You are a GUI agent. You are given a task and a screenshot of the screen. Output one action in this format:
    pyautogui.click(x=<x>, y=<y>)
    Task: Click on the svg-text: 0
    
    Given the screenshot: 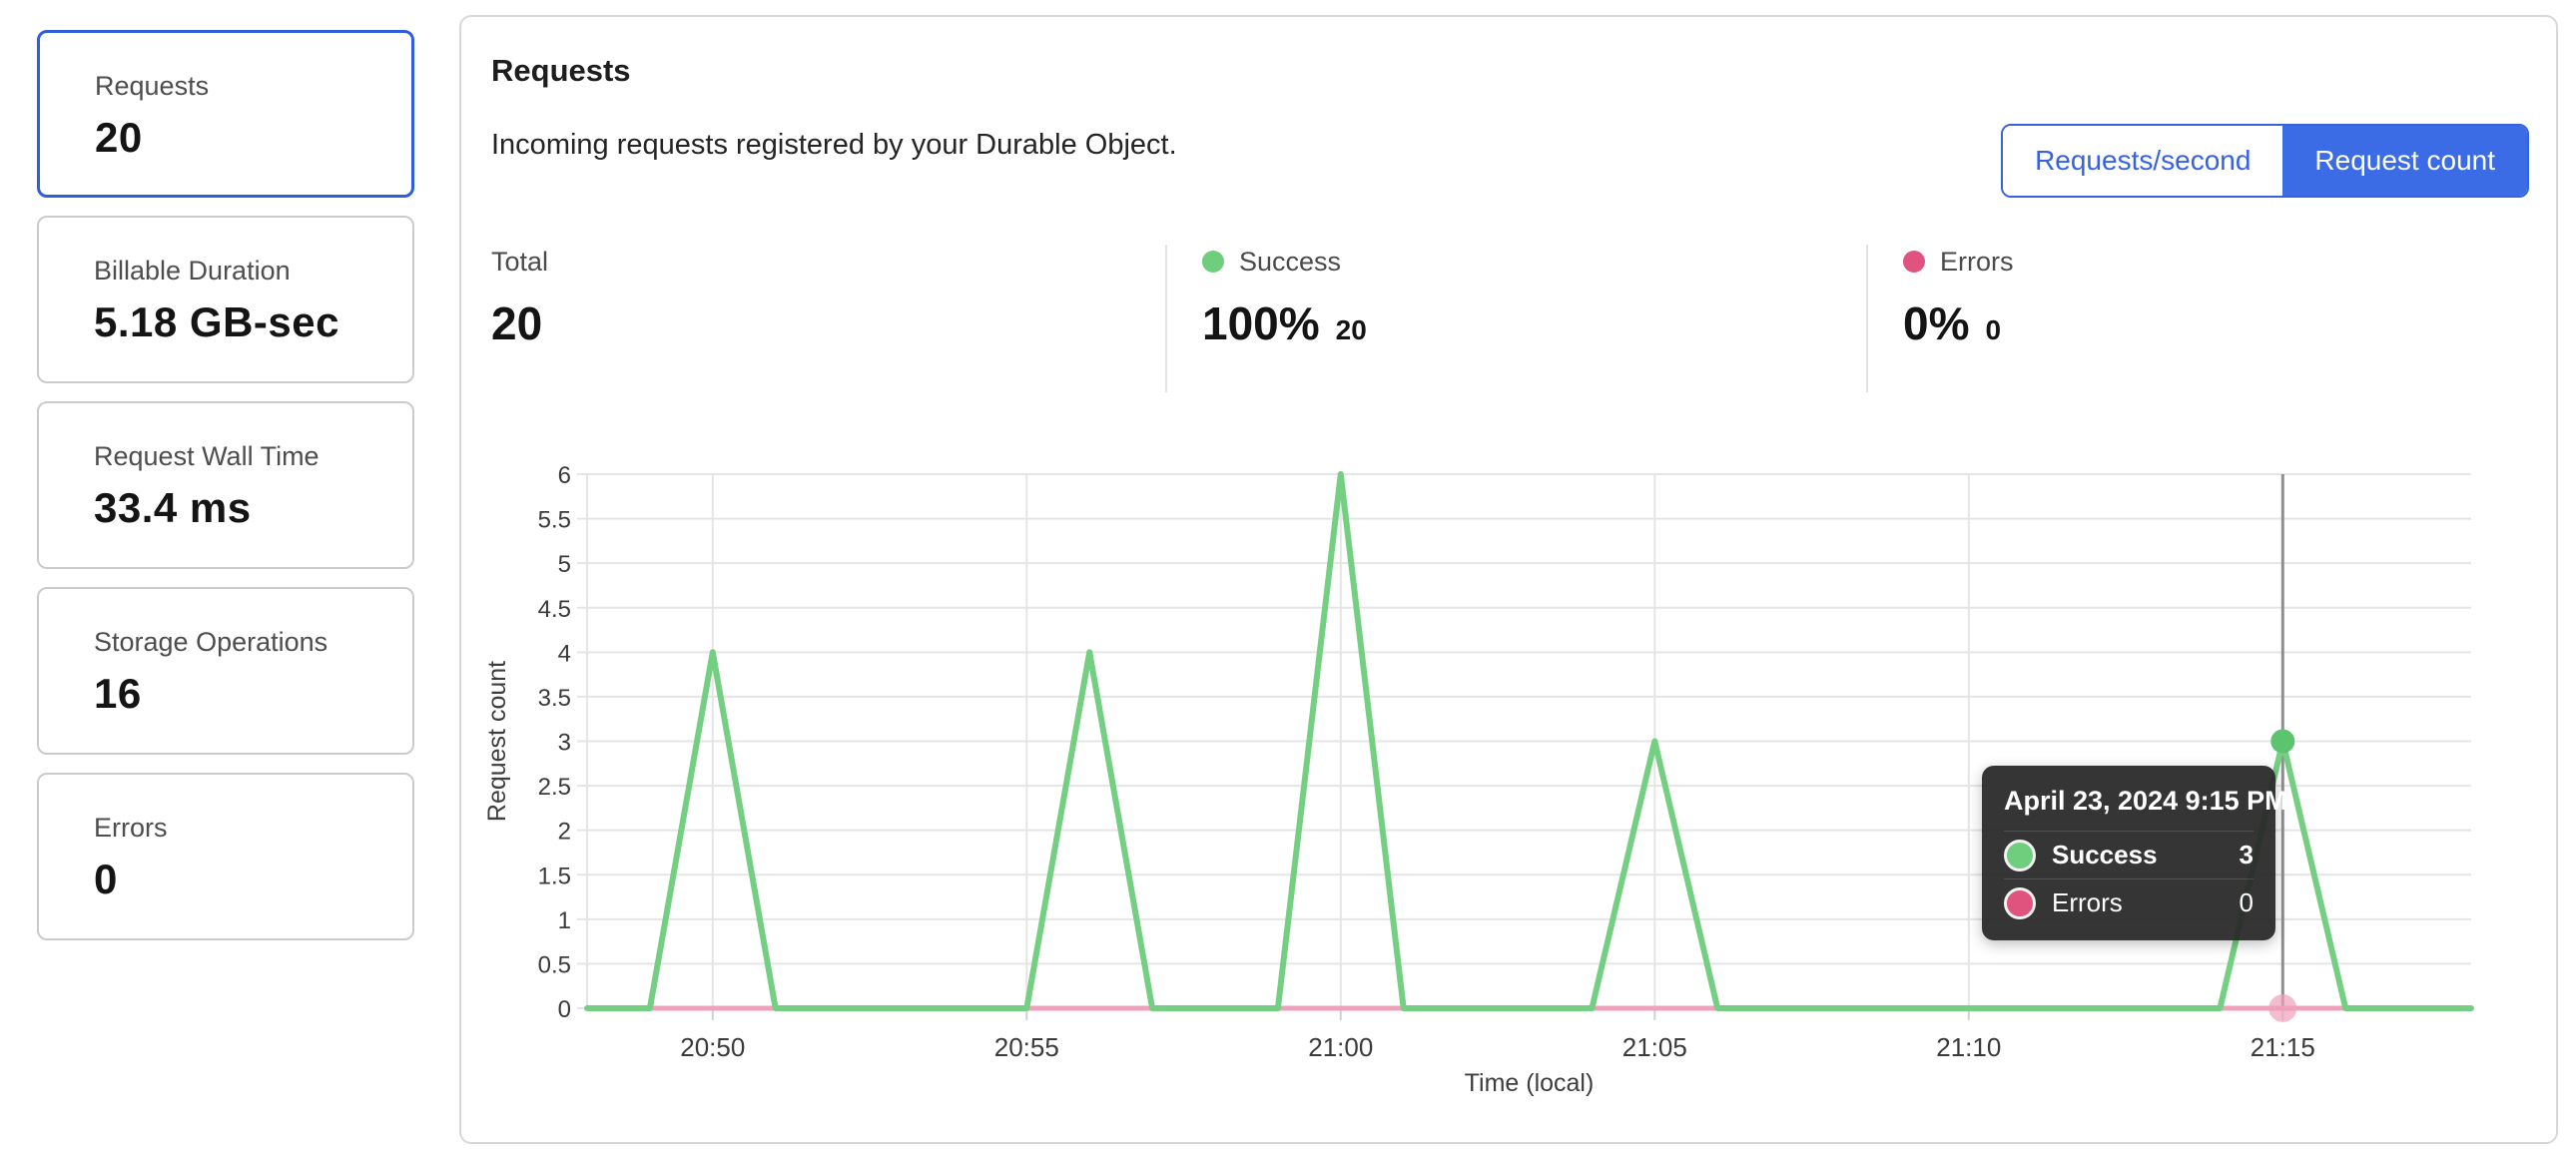 What is the action you would take?
    pyautogui.click(x=564, y=1009)
    